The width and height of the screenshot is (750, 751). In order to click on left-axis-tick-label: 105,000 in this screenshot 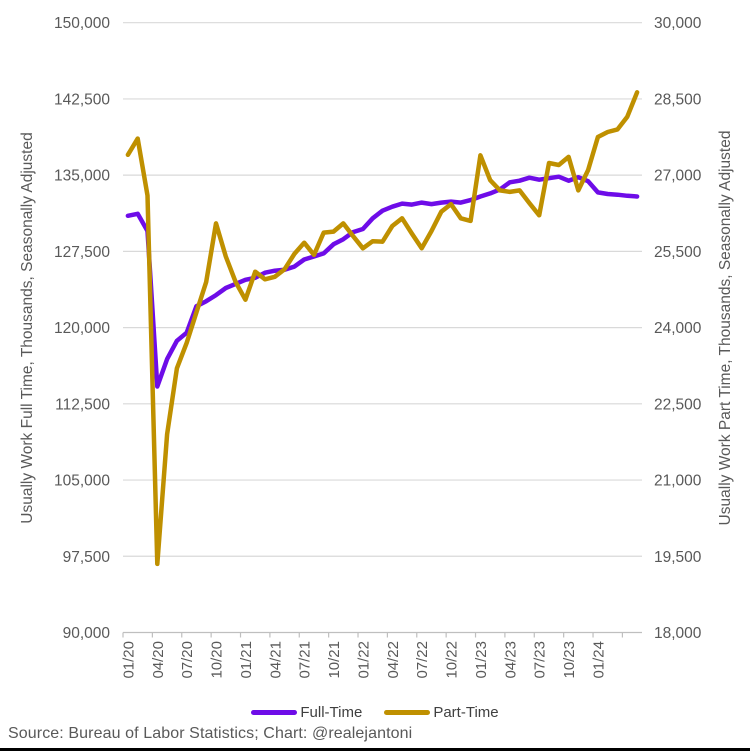, I will do `click(82, 481)`.